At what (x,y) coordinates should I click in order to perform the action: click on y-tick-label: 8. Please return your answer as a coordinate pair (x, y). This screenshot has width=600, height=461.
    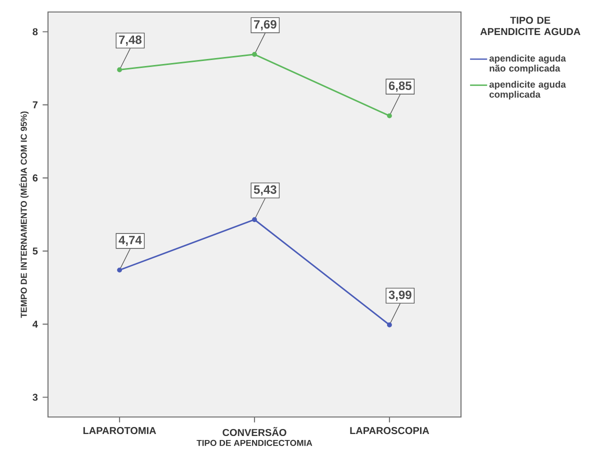
    Looking at the image, I should click on (35, 32).